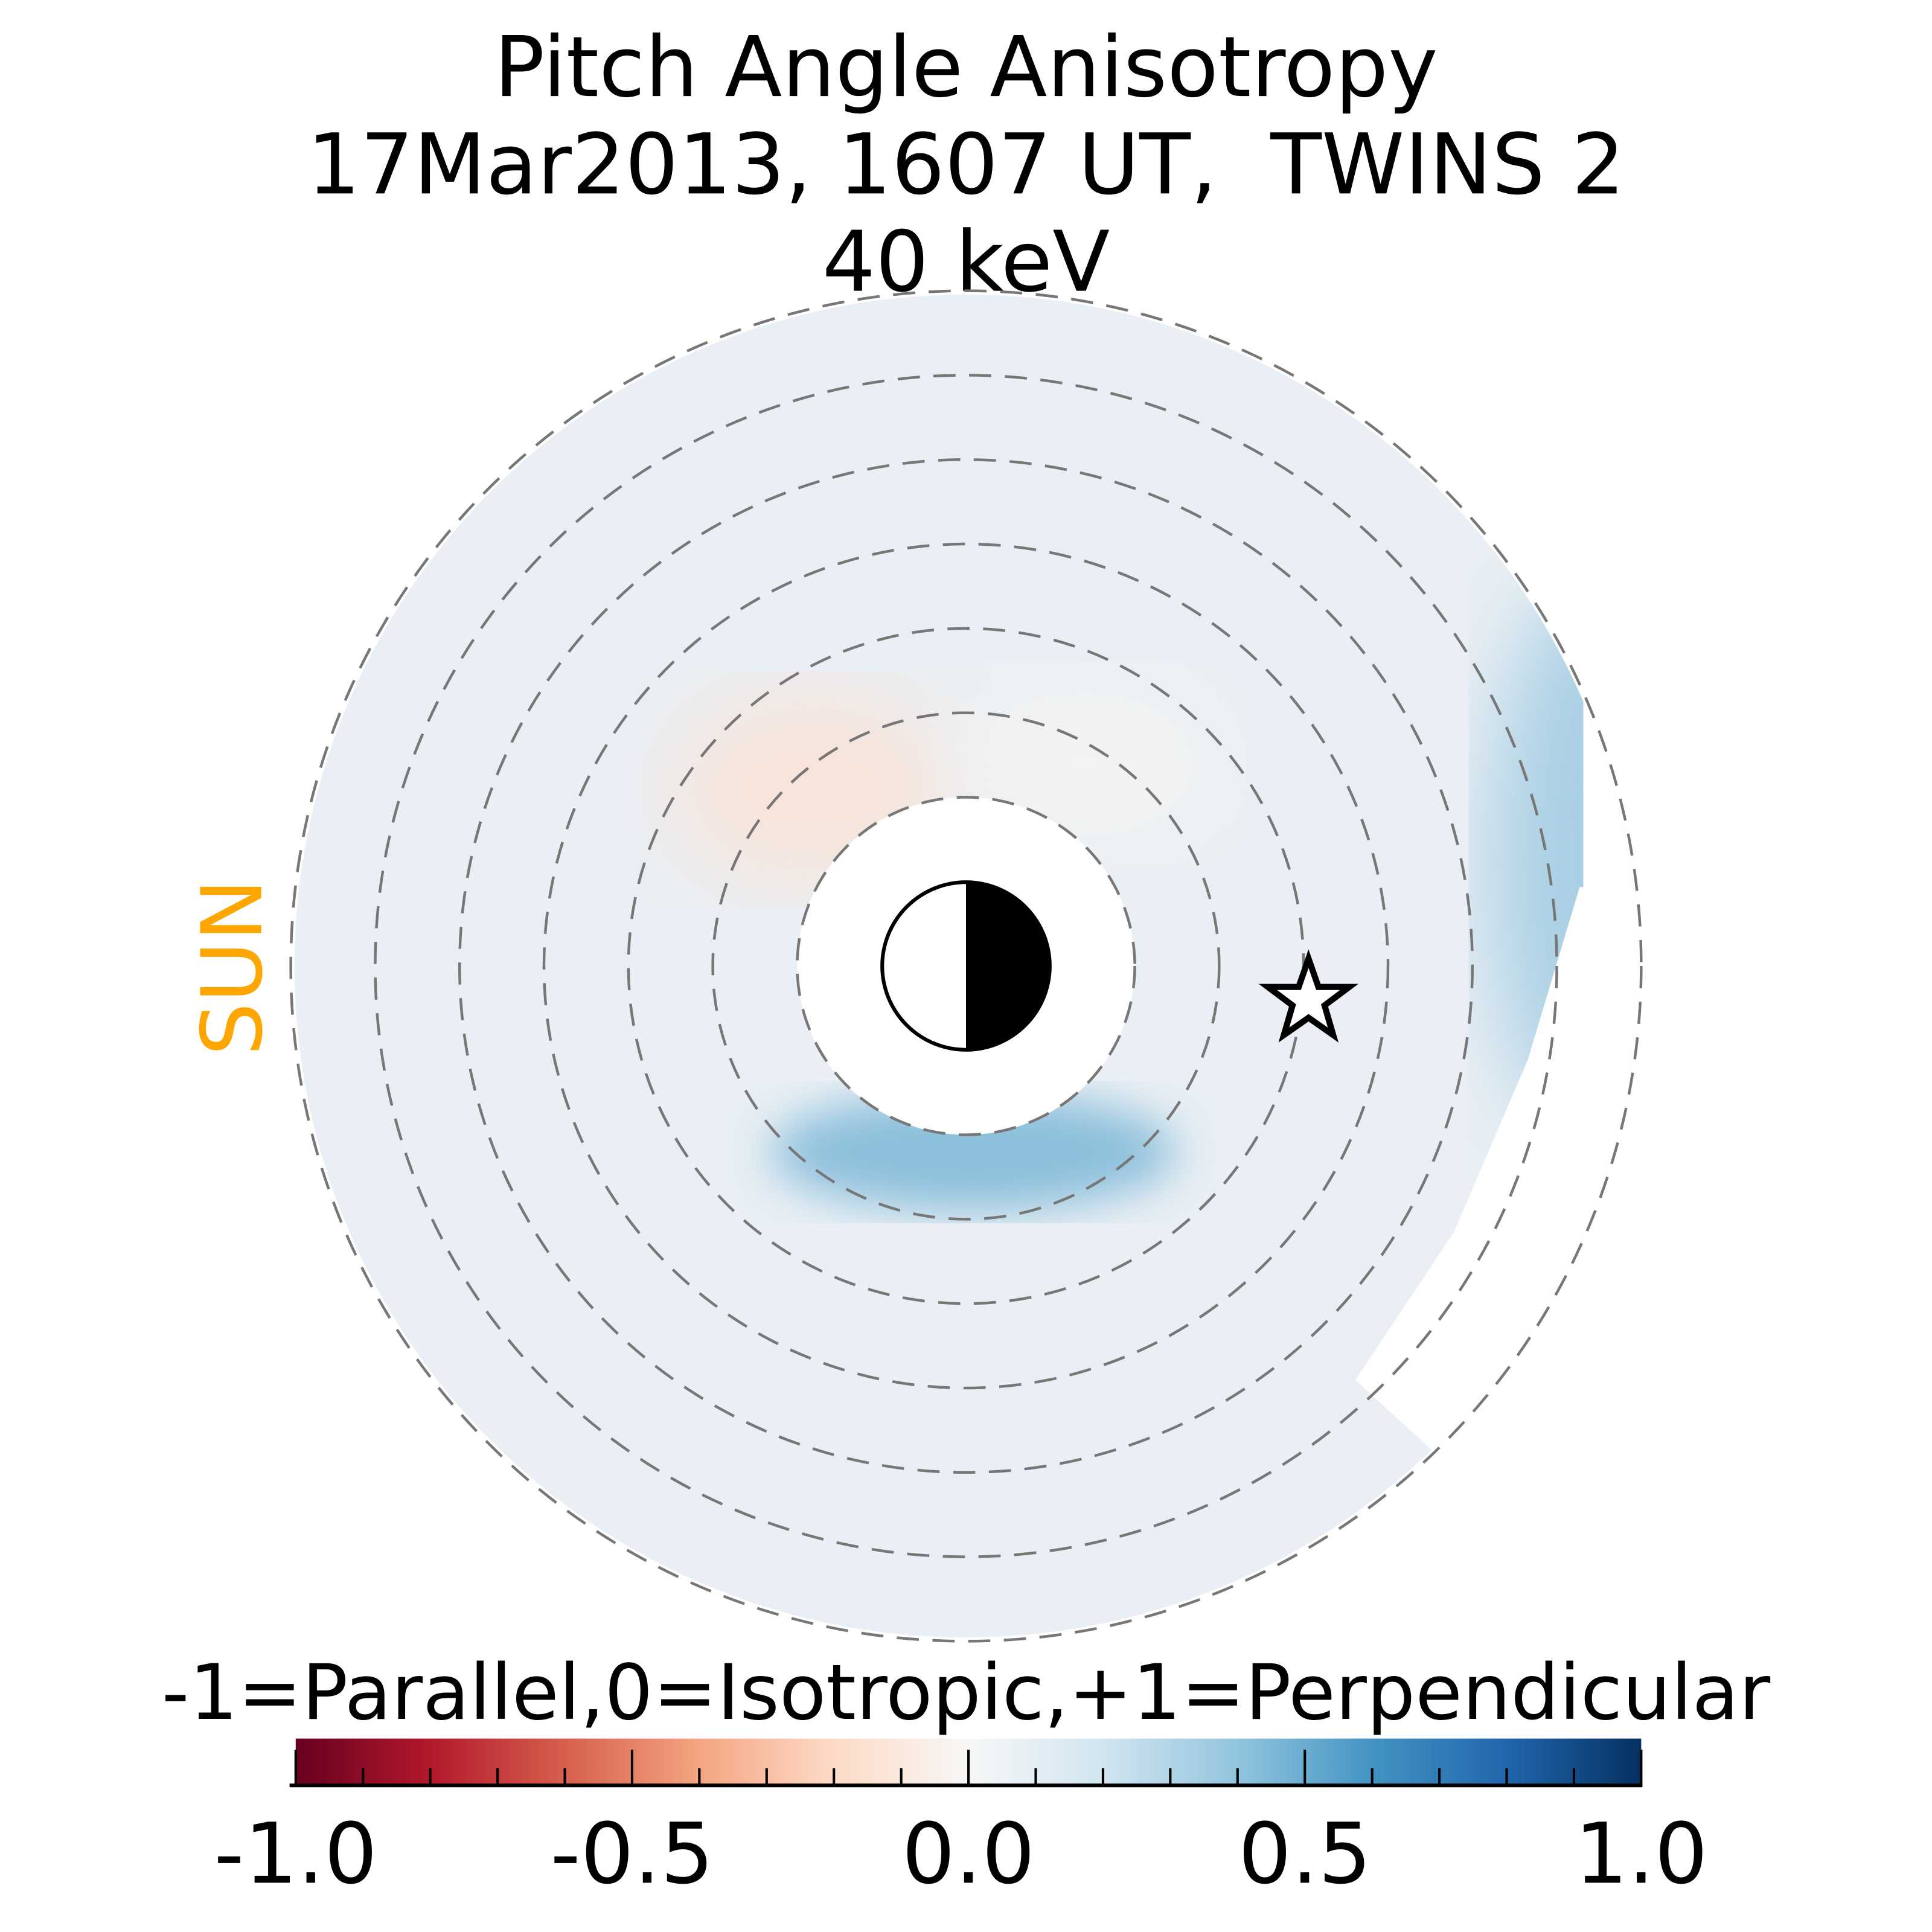 The height and width of the screenshot is (1932, 1932). I want to click on title-line-3: 40 keV, so click(966, 262).